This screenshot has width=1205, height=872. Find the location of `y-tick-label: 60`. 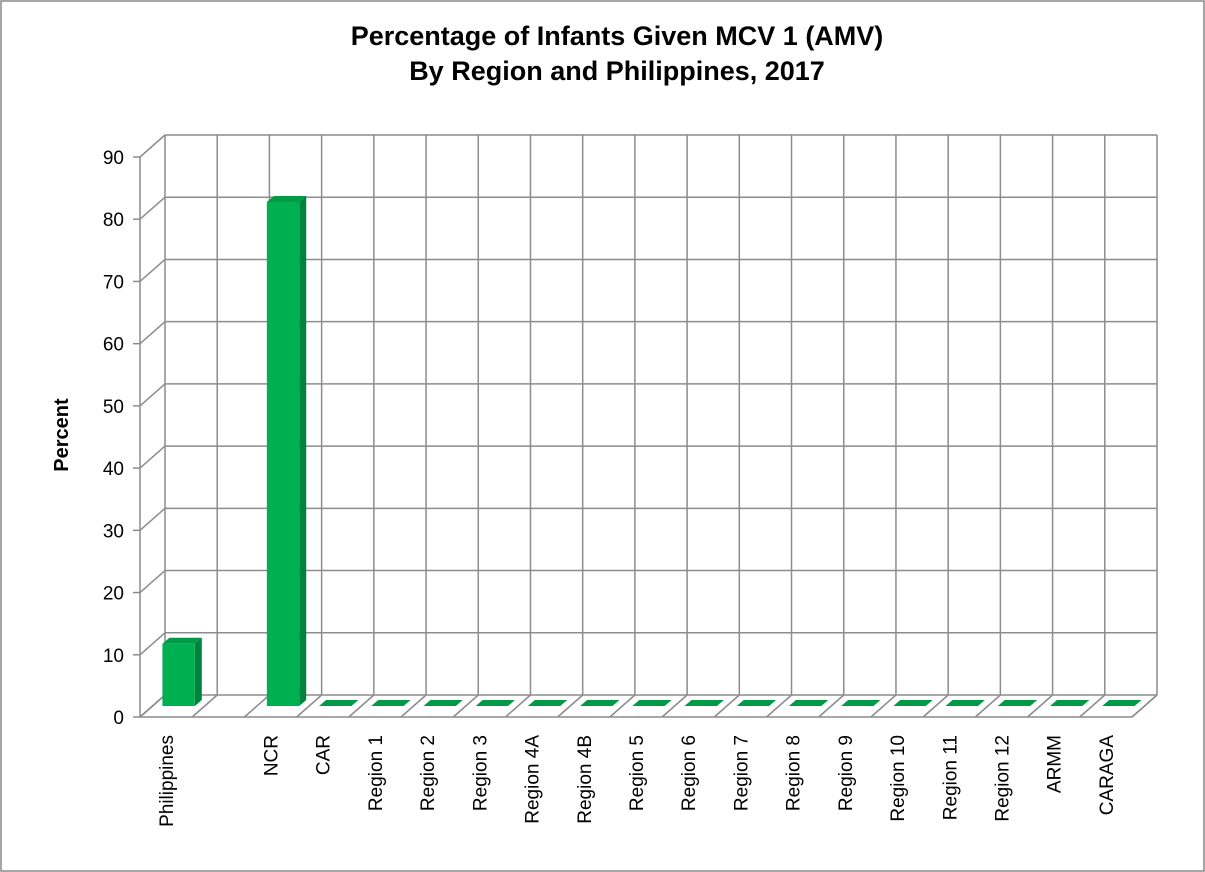

y-tick-label: 60 is located at coordinates (113, 345).